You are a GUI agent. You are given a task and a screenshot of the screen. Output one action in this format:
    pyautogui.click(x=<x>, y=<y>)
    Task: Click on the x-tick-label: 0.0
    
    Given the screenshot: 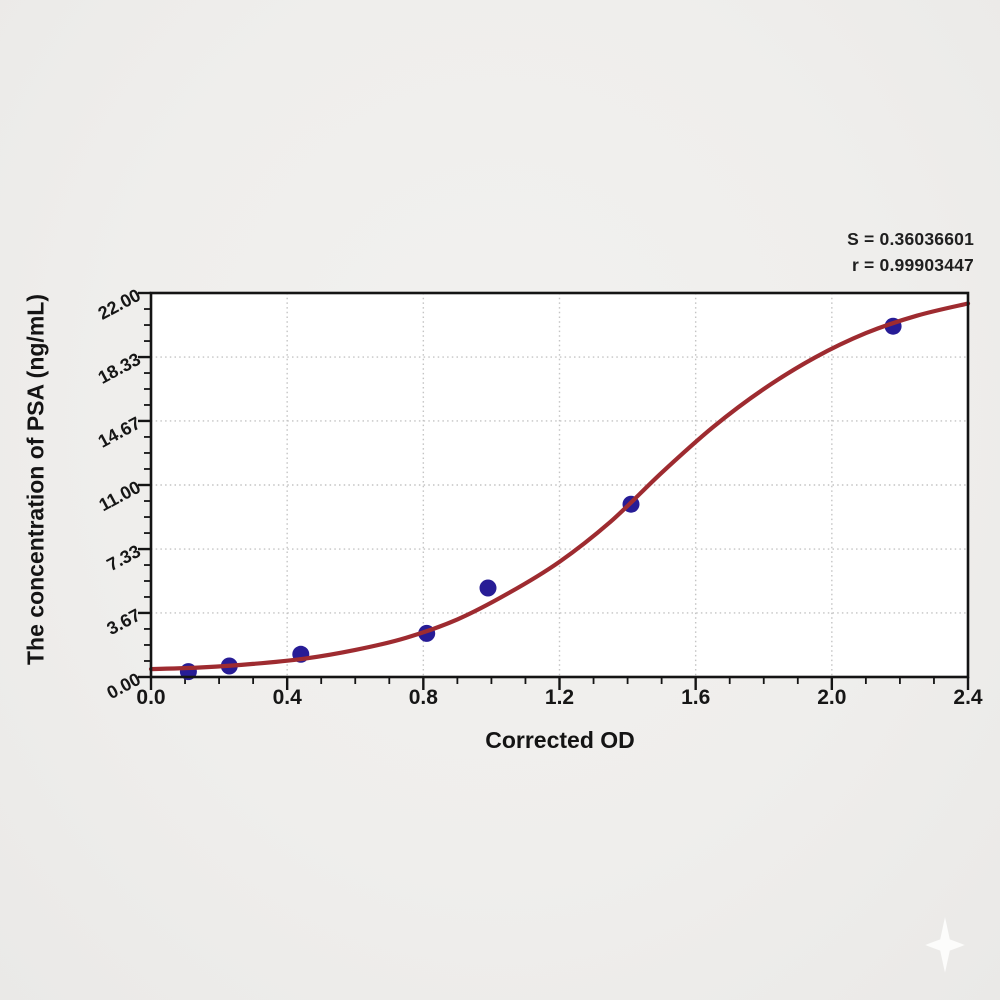 What is the action you would take?
    pyautogui.click(x=150, y=697)
    